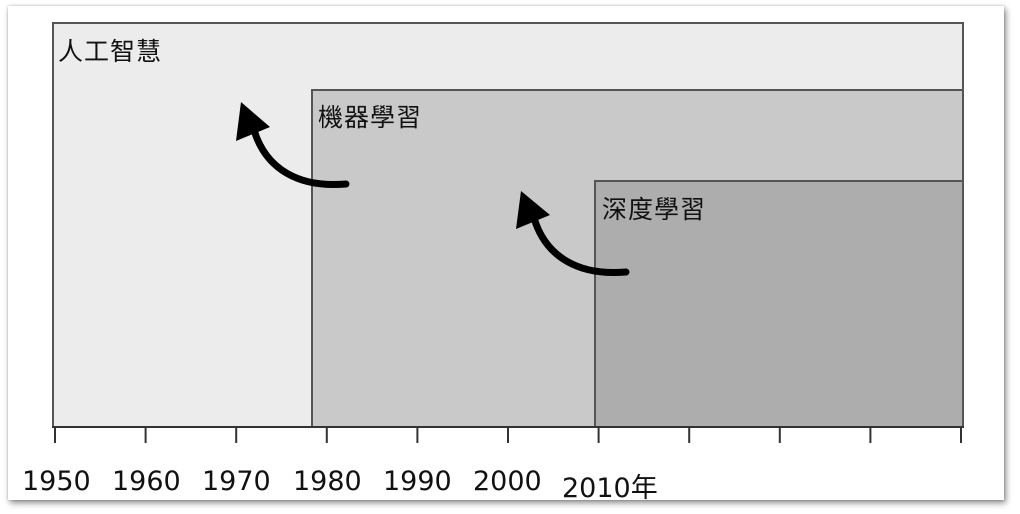 The width and height of the screenshot is (1020, 514). What do you see at coordinates (370, 117) in the screenshot?
I see `ml-label: 機器學習` at bounding box center [370, 117].